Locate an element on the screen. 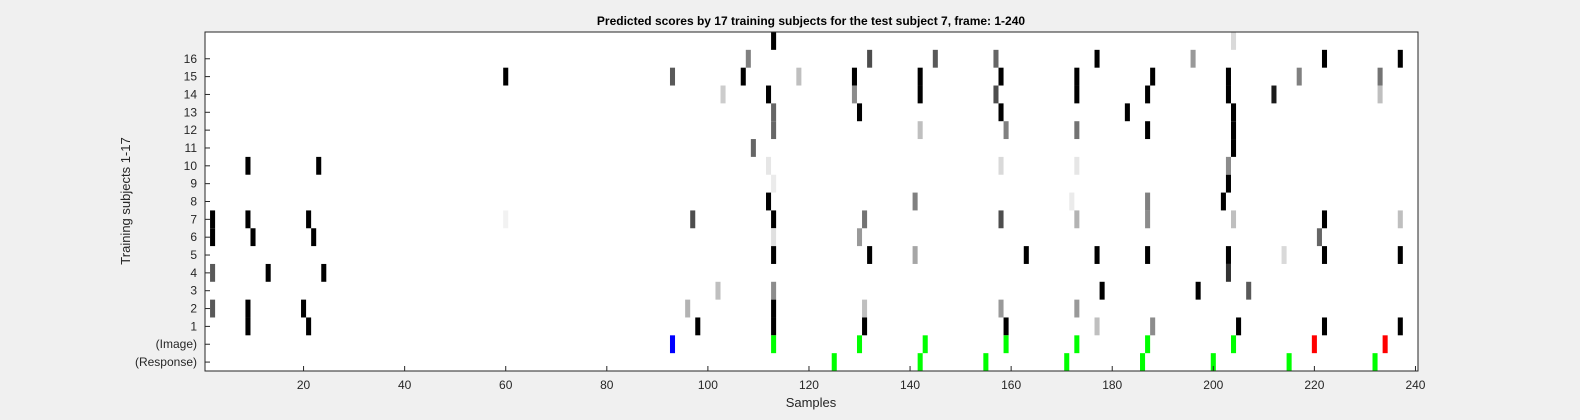 This screenshot has width=1580, height=420. x-axis: 20 40 60 80 100 120 140 160 180 200 220 240 is located at coordinates (861, 379).